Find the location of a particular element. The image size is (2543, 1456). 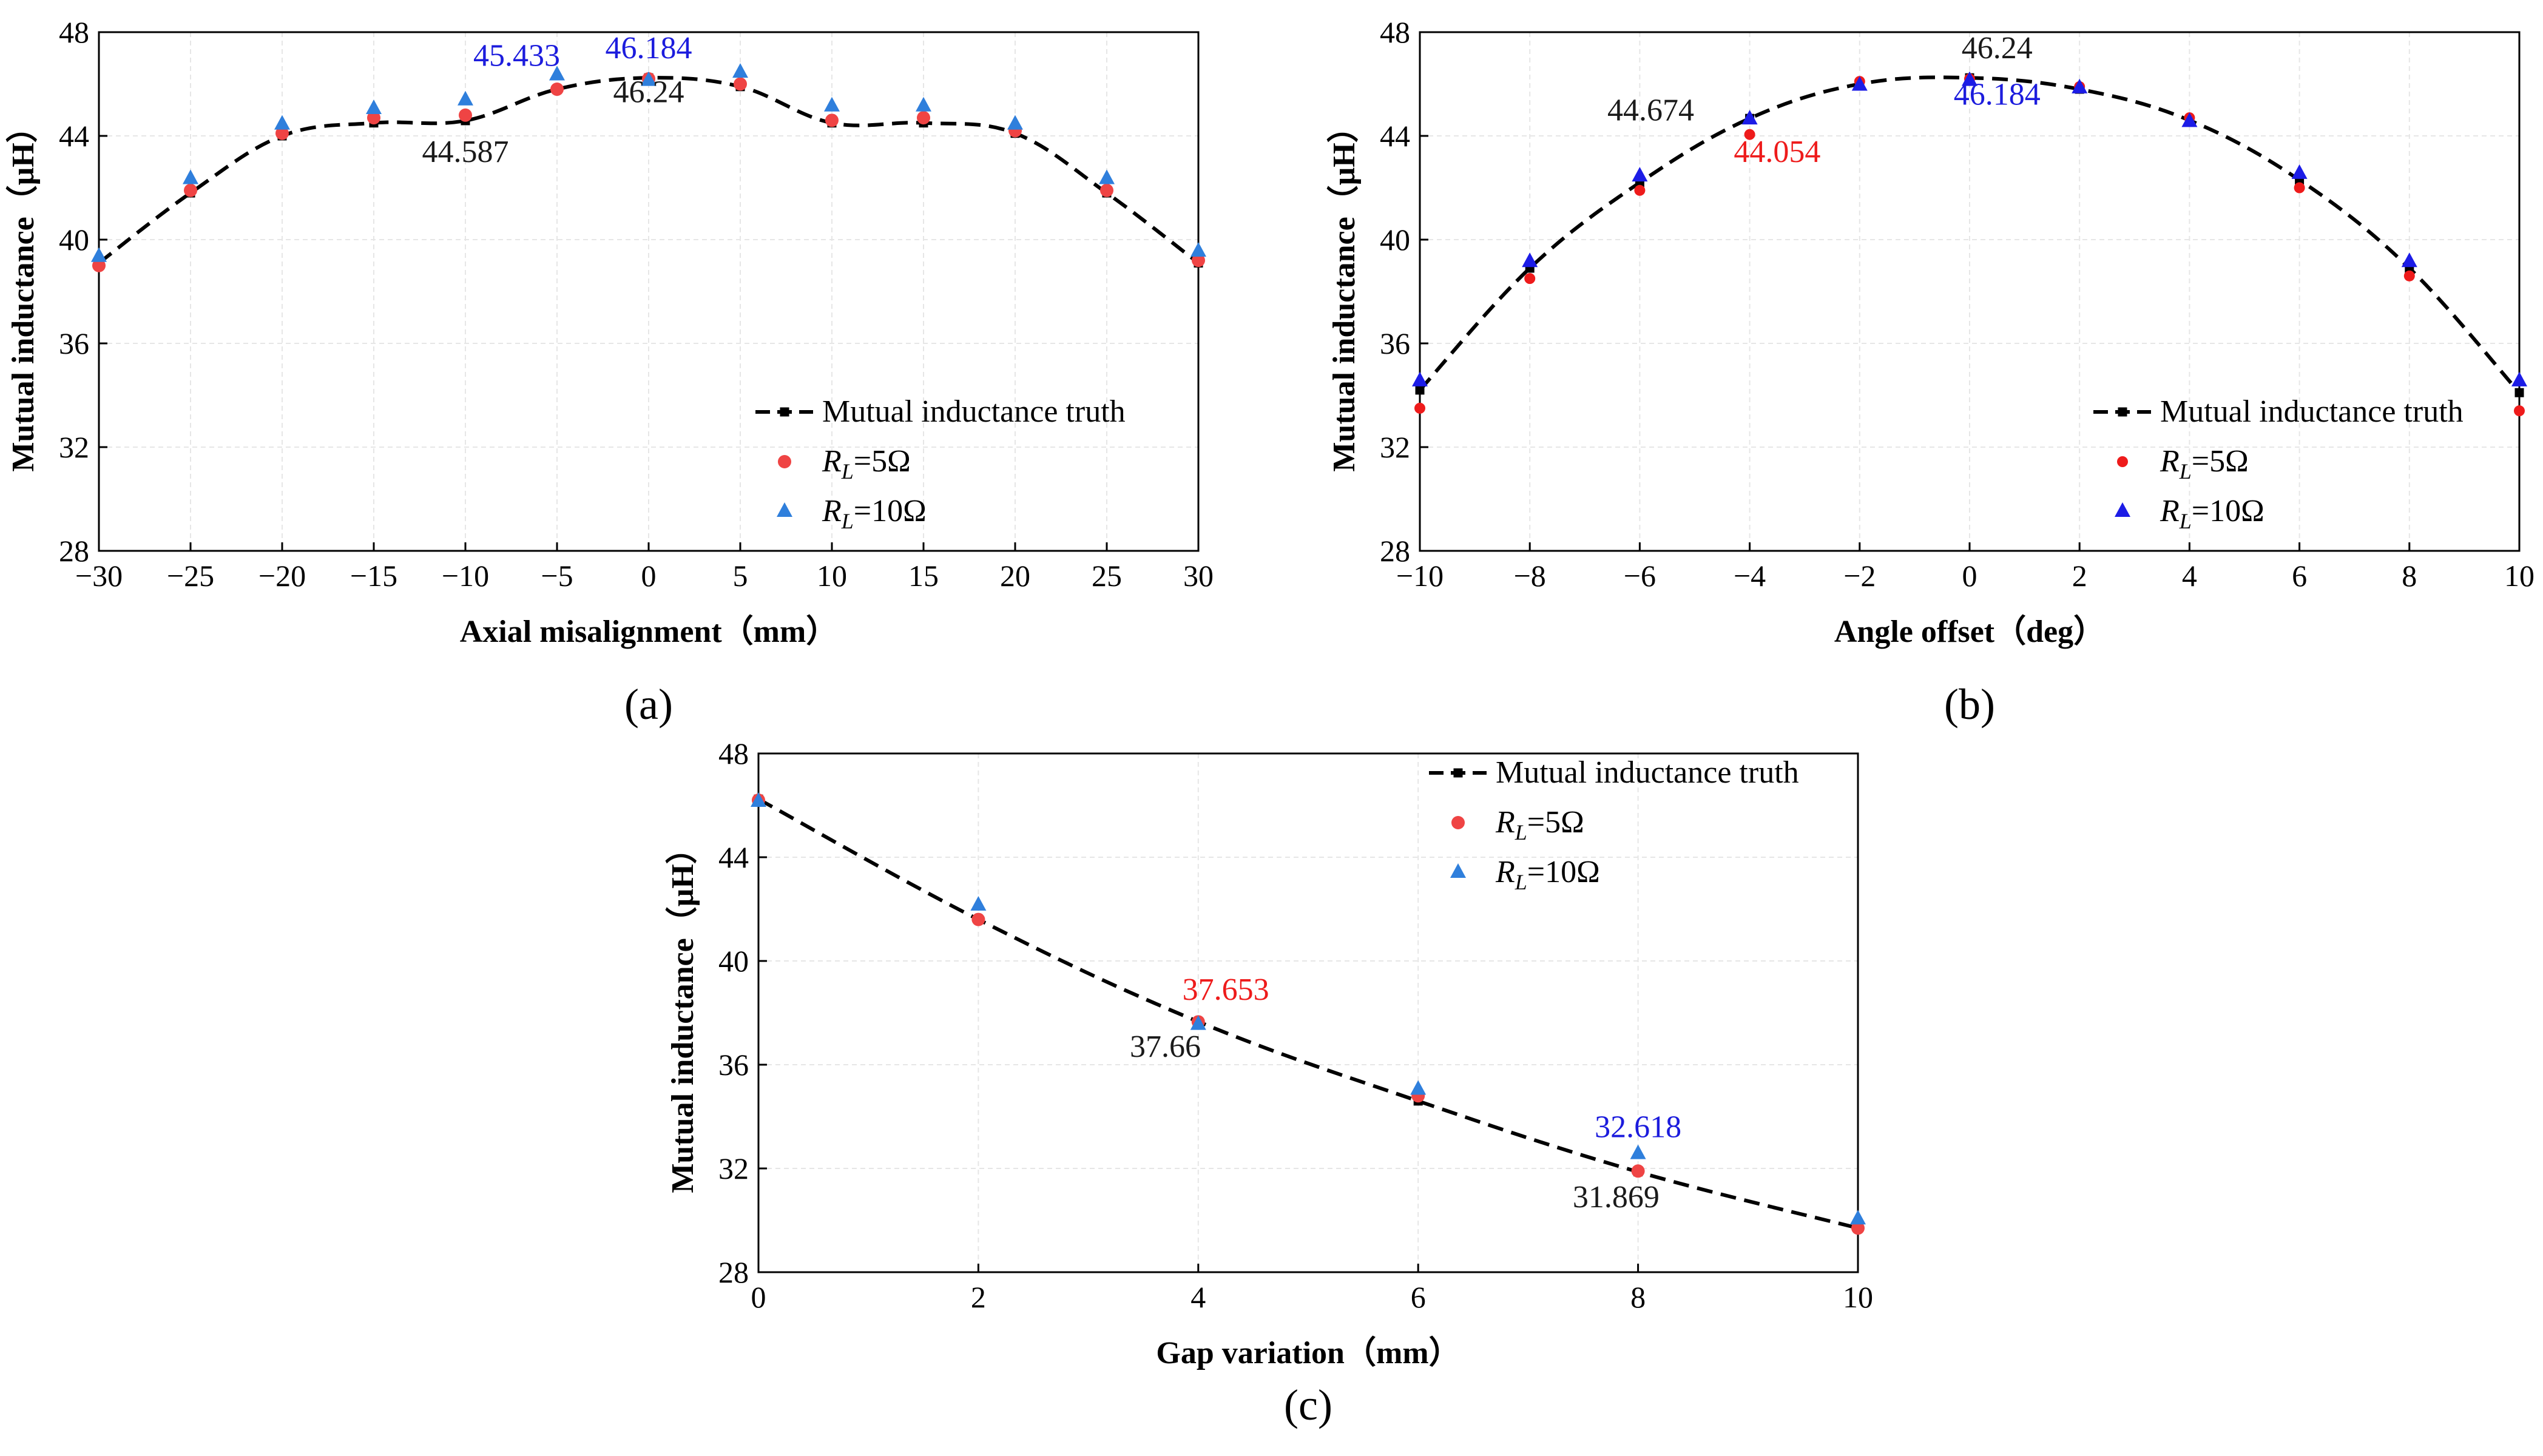

data-label: 37.653 is located at coordinates (1226, 989).